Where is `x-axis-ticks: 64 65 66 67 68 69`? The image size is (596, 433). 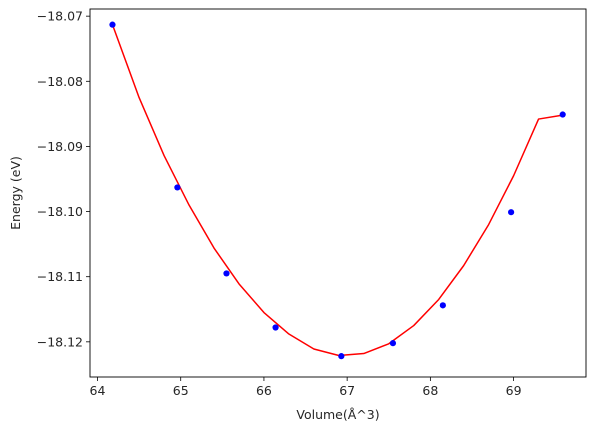
x-axis-ticks: 64 65 66 67 68 69 is located at coordinates (306, 387).